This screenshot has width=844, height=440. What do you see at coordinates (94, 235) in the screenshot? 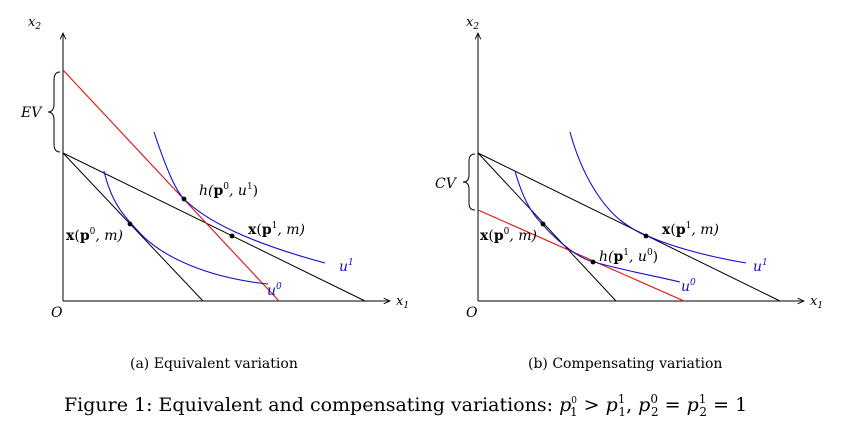
I see `panel-a-label-x-p0-m: x(p0, m)` at bounding box center [94, 235].